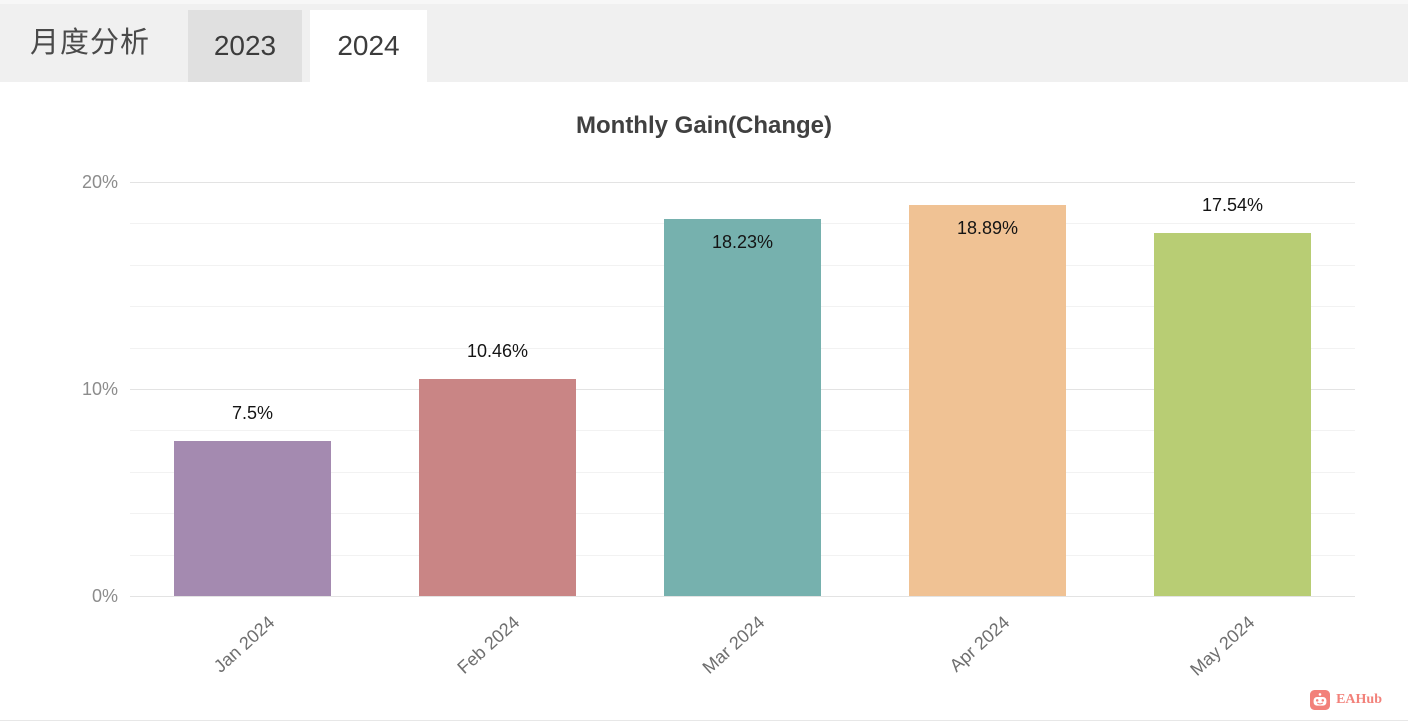 The height and width of the screenshot is (723, 1408). What do you see at coordinates (368, 49) in the screenshot?
I see `tab-2024: 2024` at bounding box center [368, 49].